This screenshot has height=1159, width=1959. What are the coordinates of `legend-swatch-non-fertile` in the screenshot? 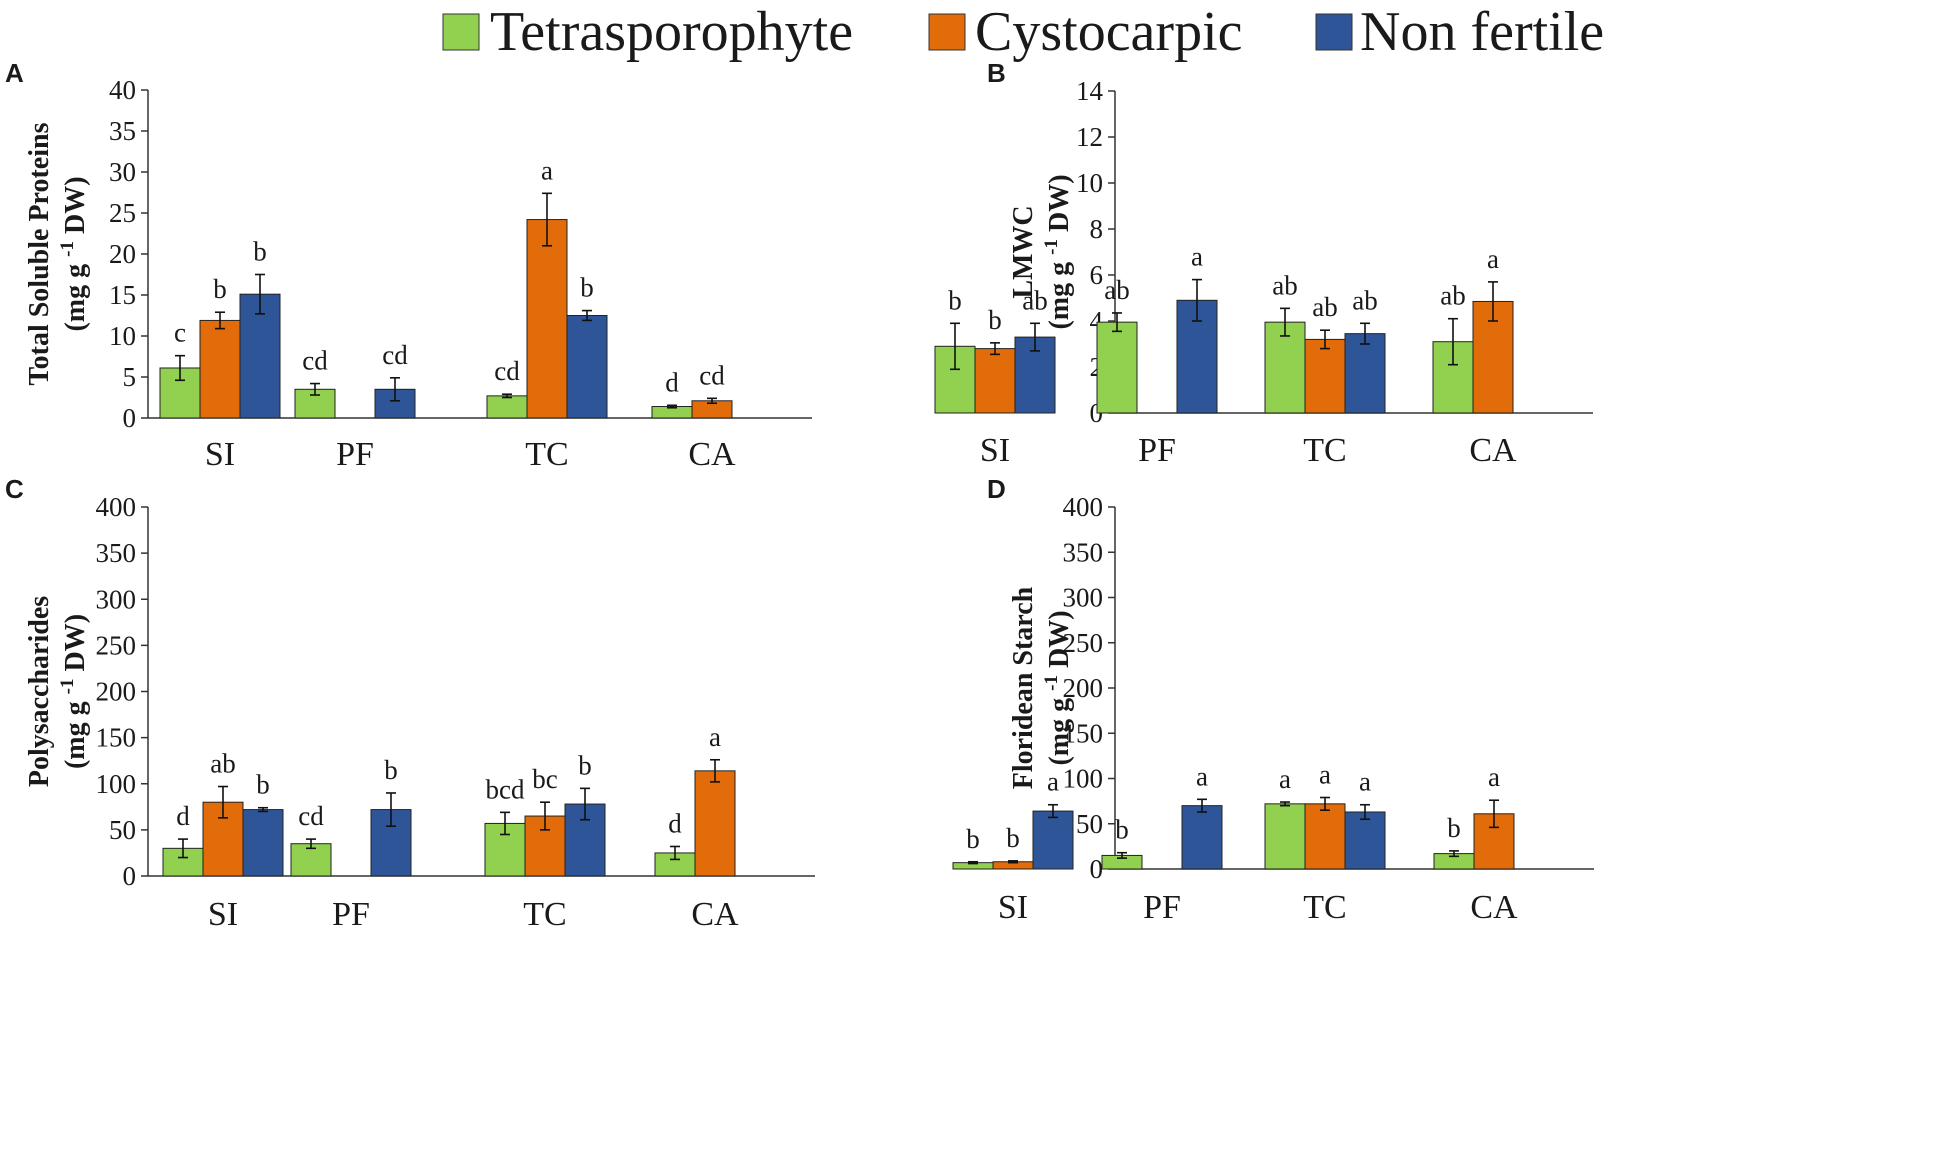 It's located at (1334, 32).